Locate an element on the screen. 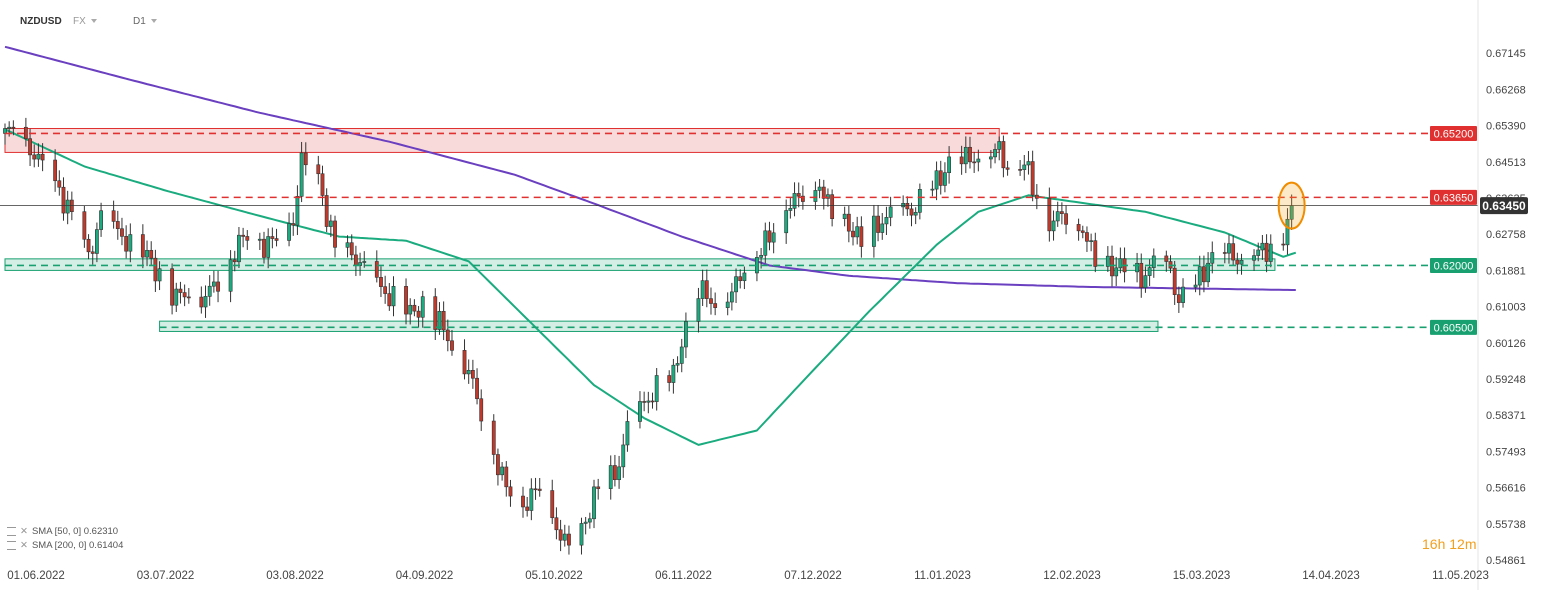  chevron-down-icon is located at coordinates (93, 21).